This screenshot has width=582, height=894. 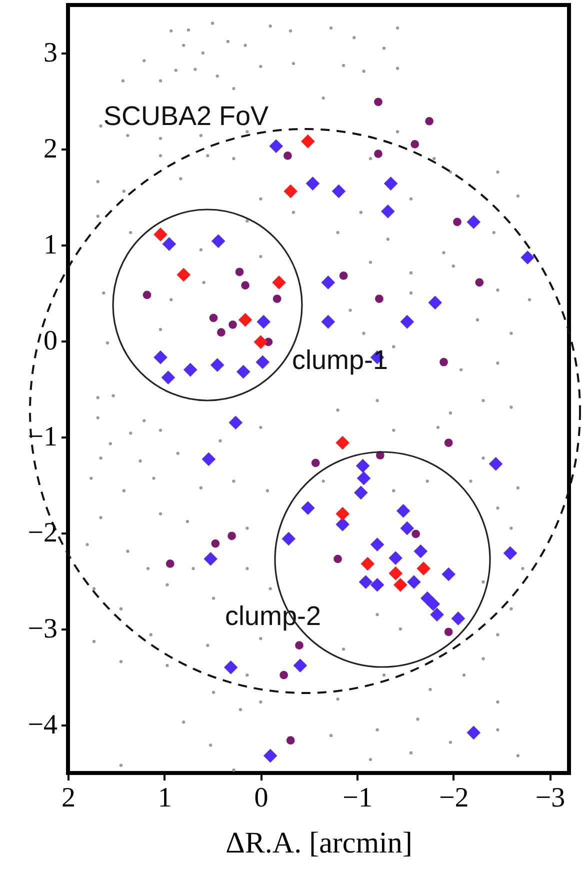 I want to click on x-tick-label: −3, so click(x=550, y=798).